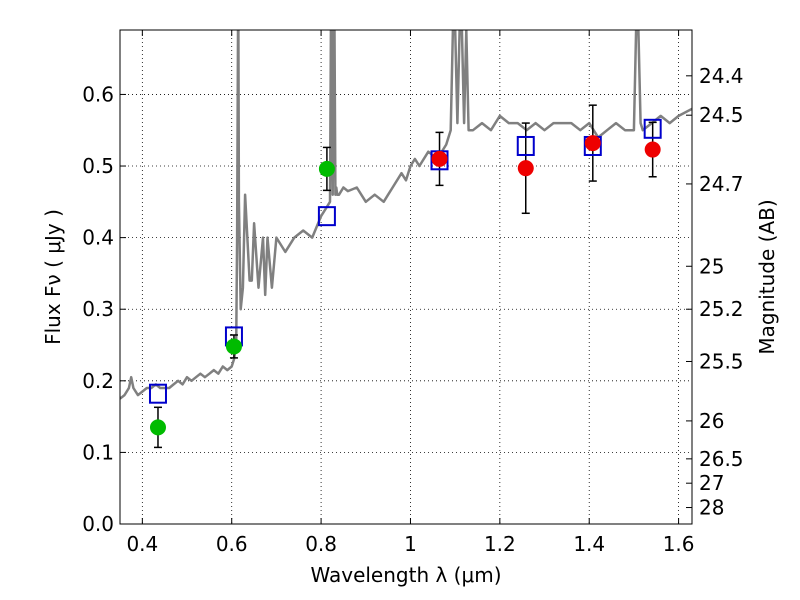 The width and height of the screenshot is (800, 600). I want to click on right-tick-label: 24.4, so click(721, 76).